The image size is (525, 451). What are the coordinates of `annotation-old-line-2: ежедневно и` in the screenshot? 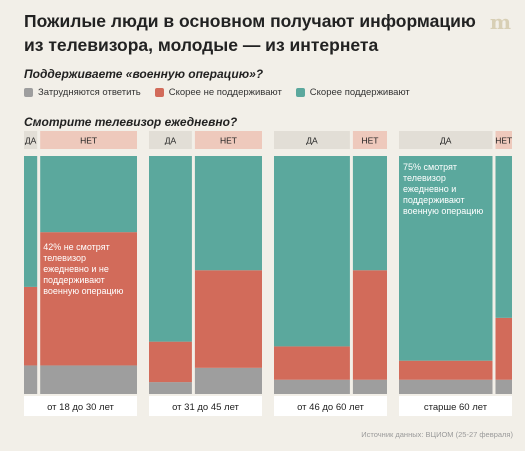 It's located at (429, 189).